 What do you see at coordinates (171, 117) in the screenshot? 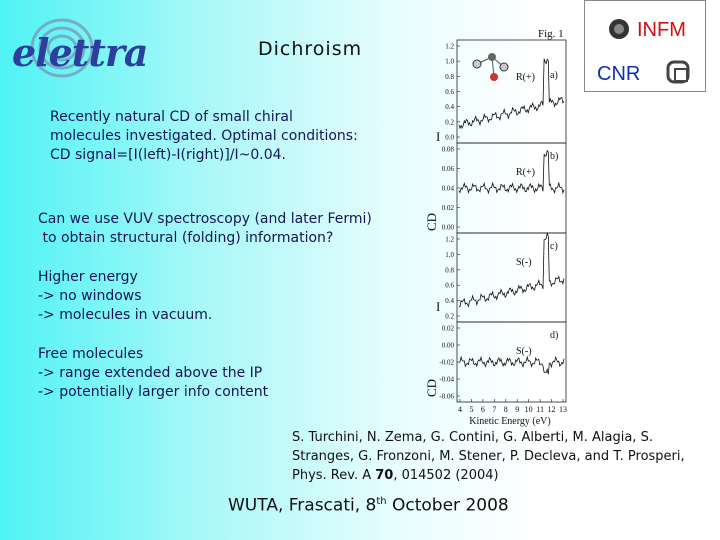
I see `body-line: Recently natural CD of small chiral` at bounding box center [171, 117].